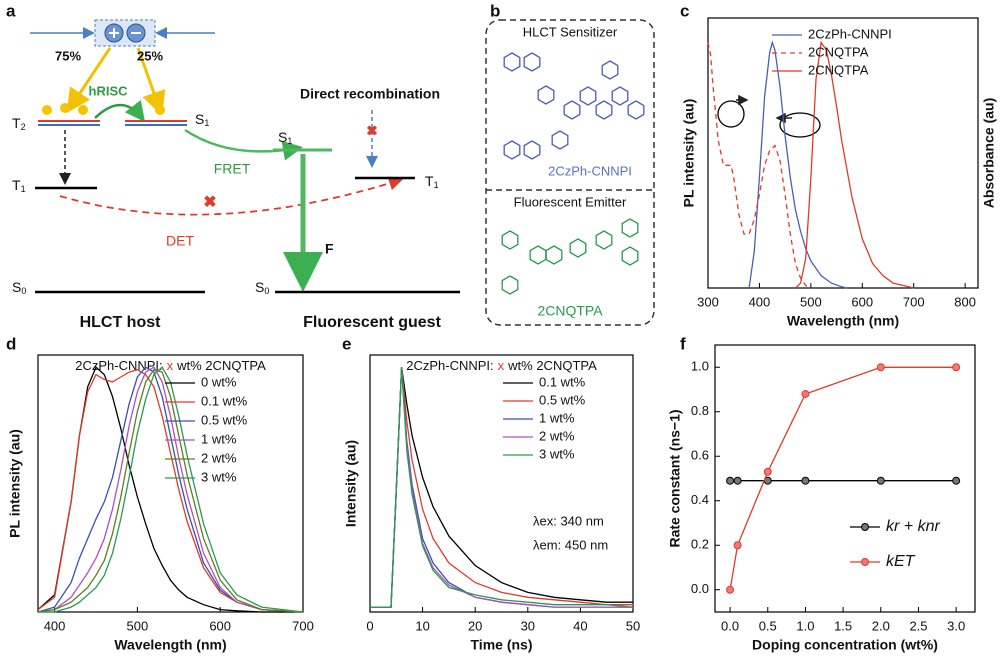 The height and width of the screenshot is (659, 1000). What do you see at coordinates (125, 33) in the screenshot?
I see `exciton-box` at bounding box center [125, 33].